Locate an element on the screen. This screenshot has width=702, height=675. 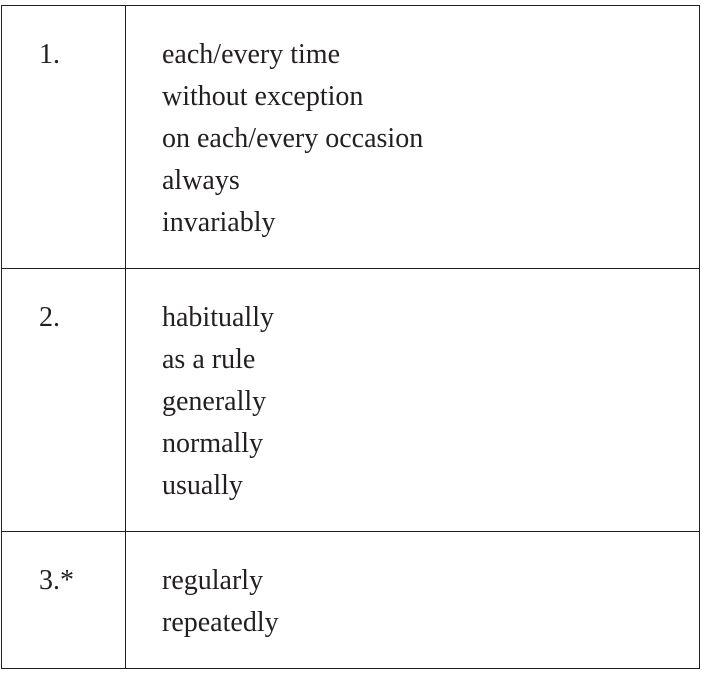
row-number: 3.* is located at coordinates (56, 580).